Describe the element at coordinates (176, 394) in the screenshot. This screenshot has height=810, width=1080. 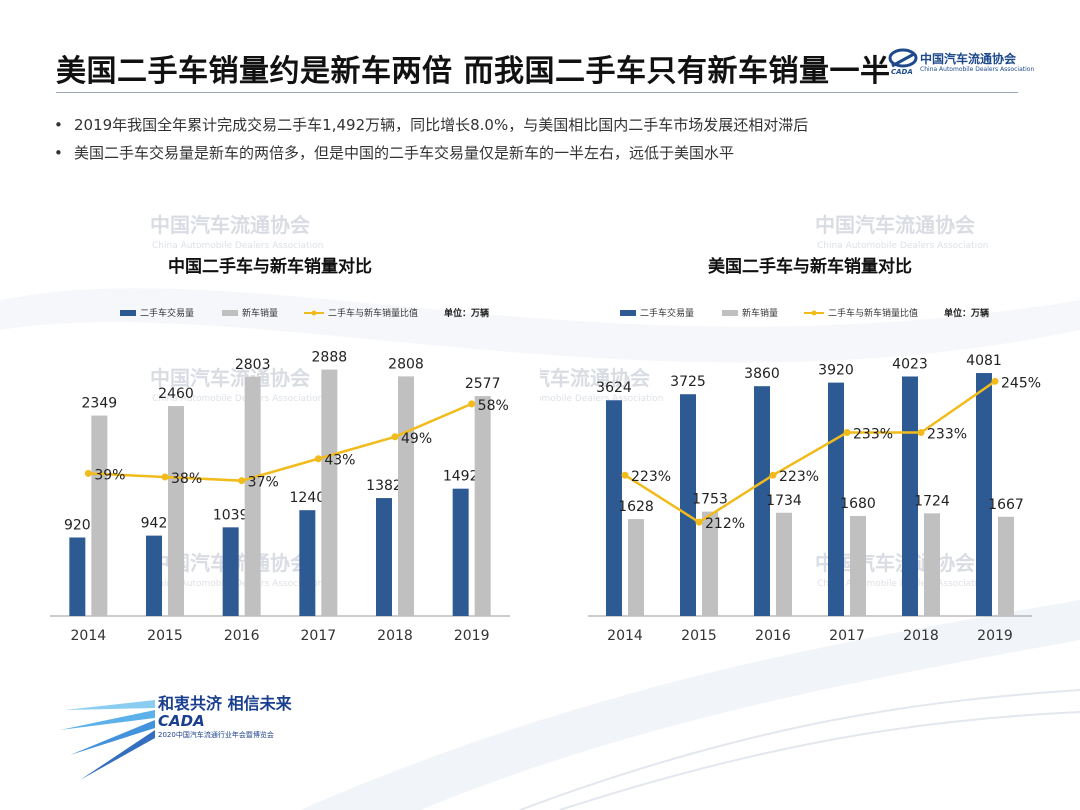
I see `bar-value-label: 2460` at that location.